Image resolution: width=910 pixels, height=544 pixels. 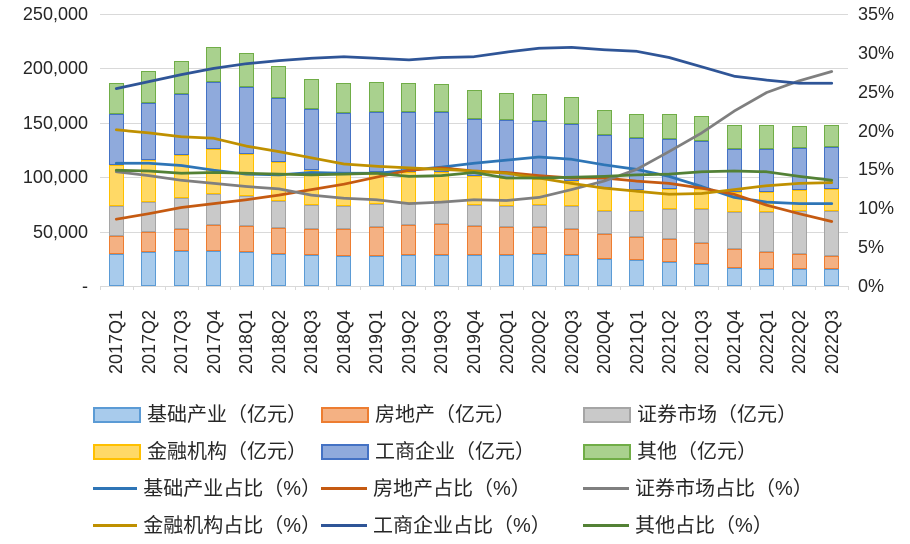 What do you see at coordinates (876, 208) in the screenshot?
I see `y-right-tick-label: 10%` at bounding box center [876, 208].